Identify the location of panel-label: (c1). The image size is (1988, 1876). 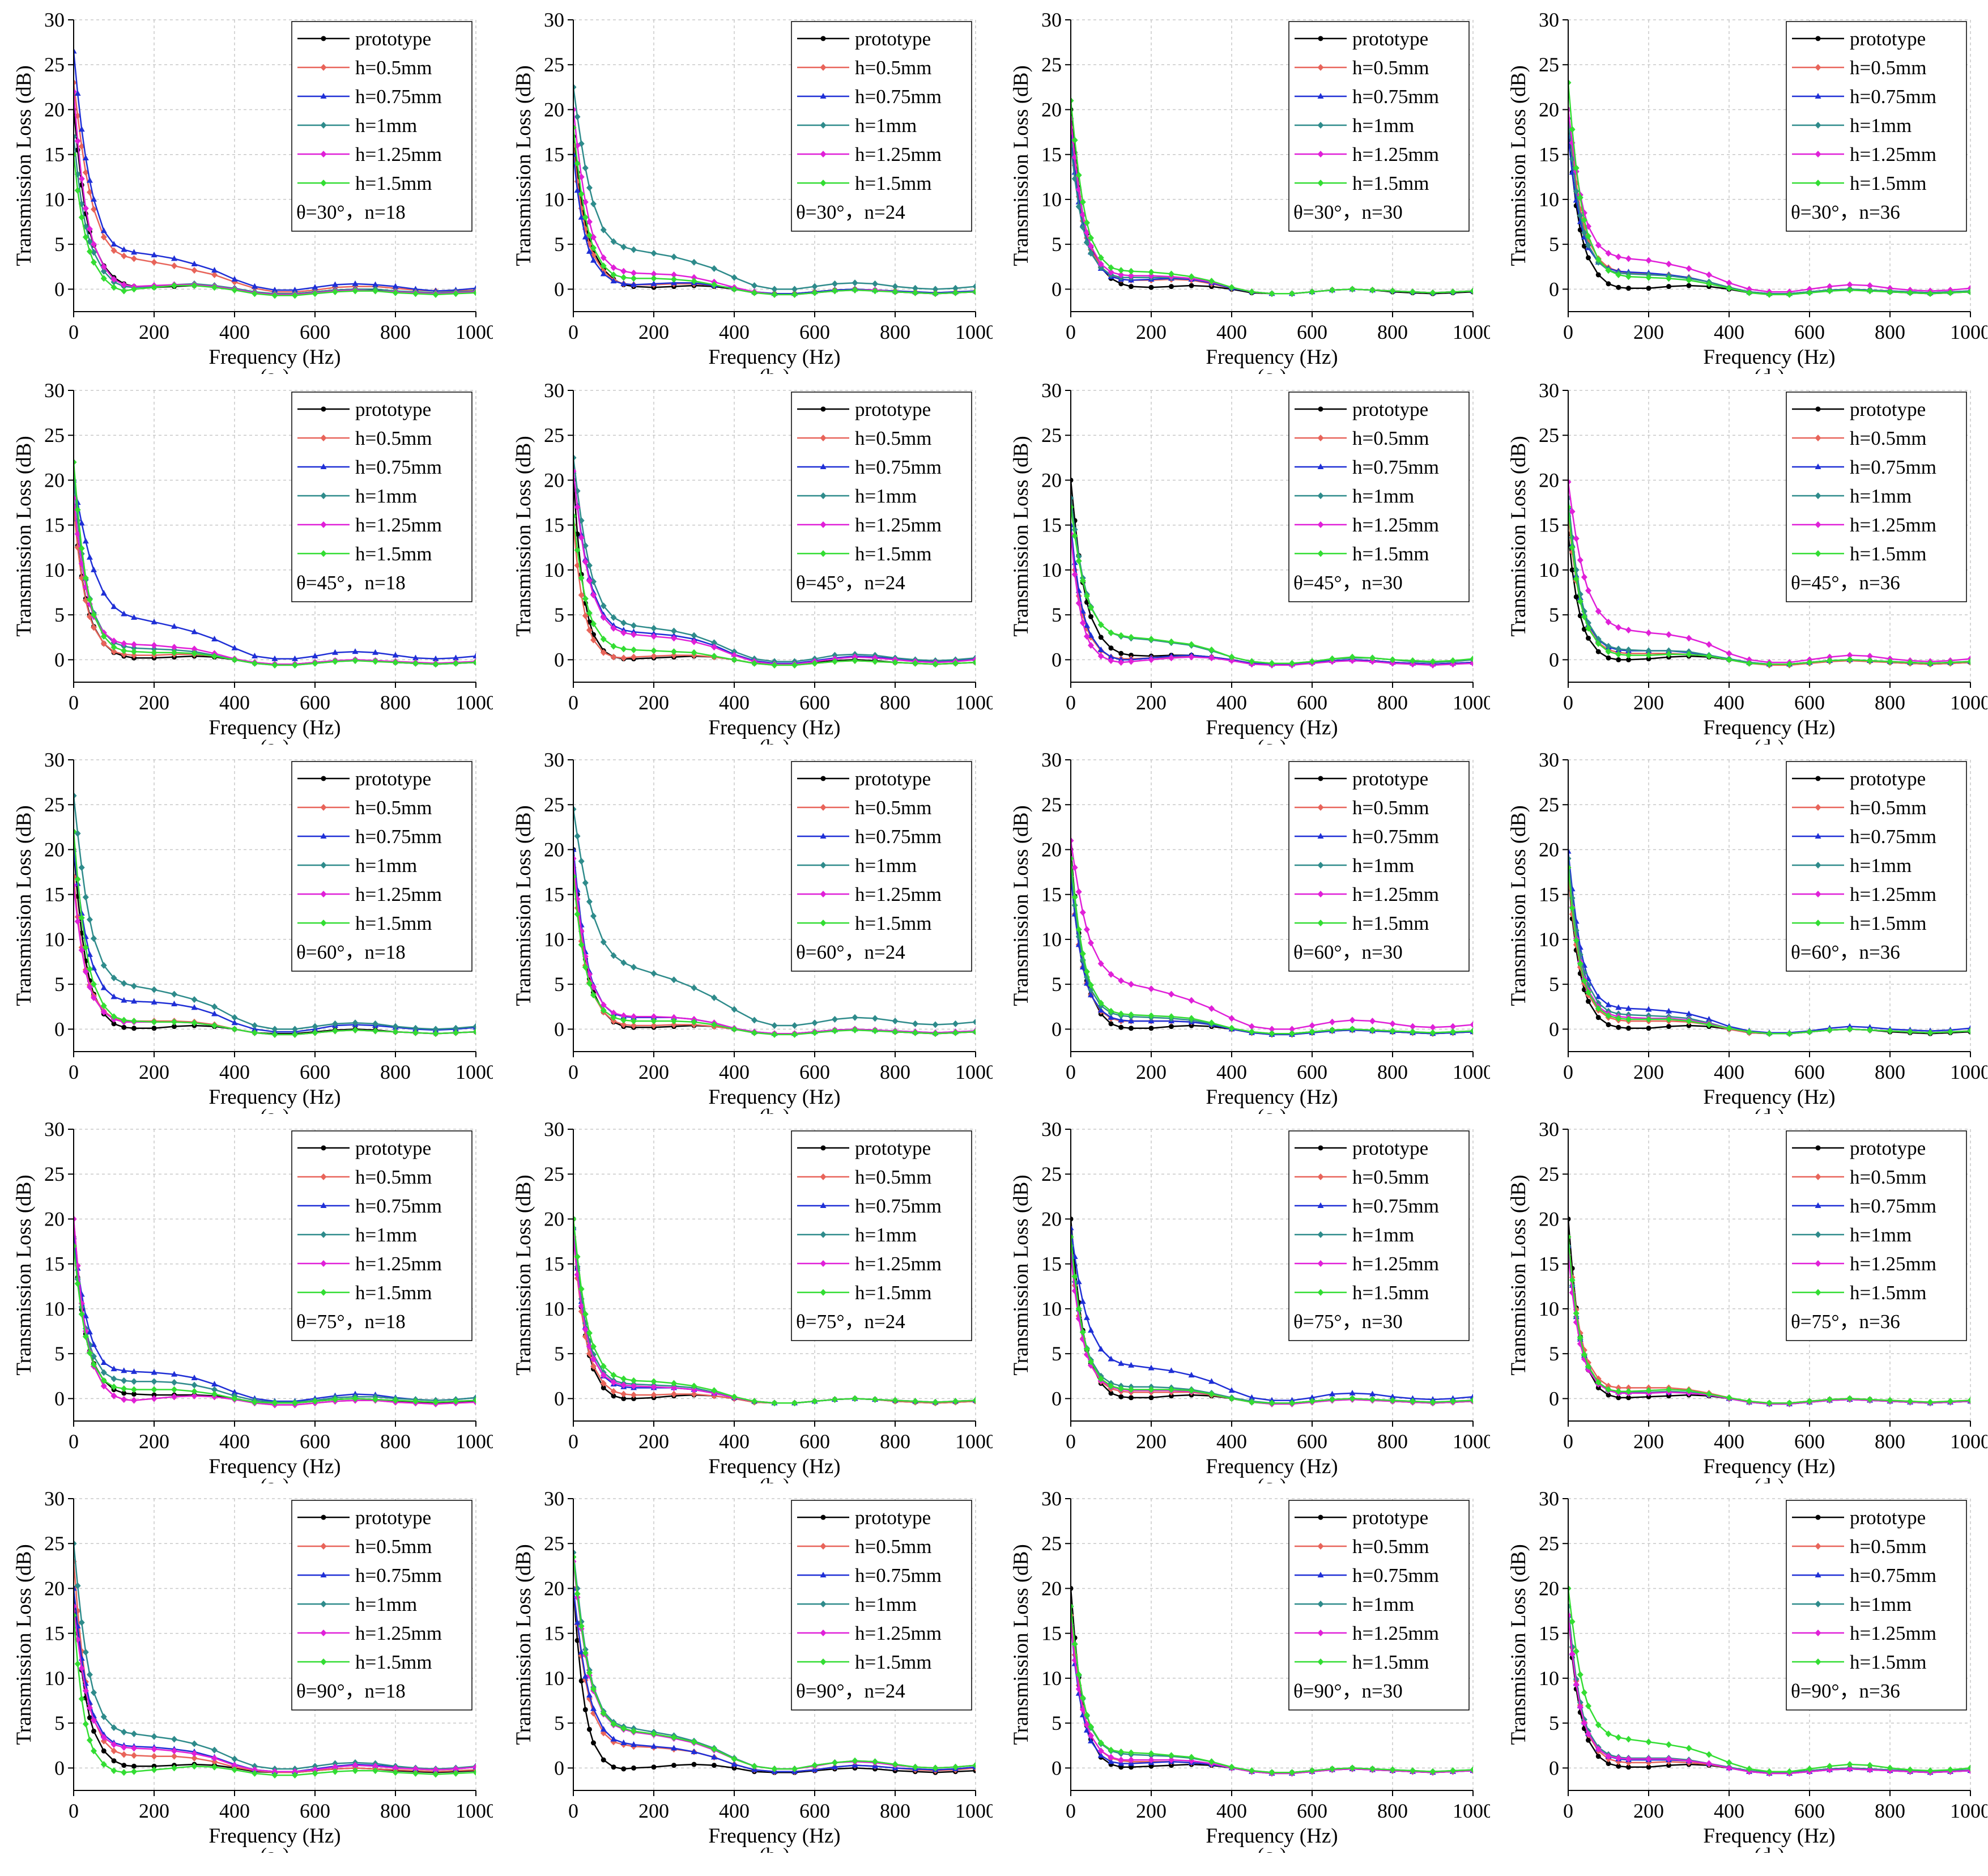
(1272, 369).